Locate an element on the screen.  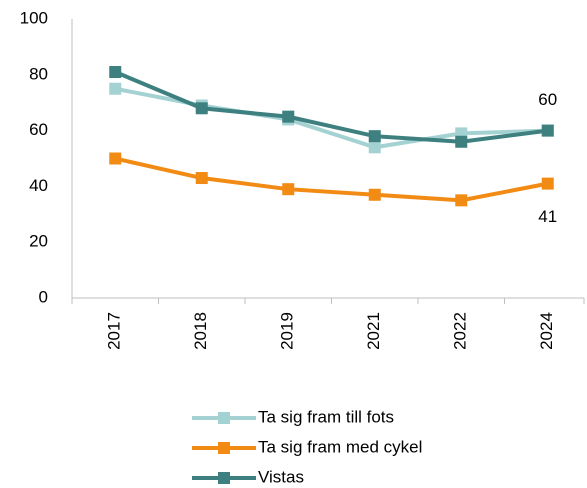
y-tick-label: 20 is located at coordinates (38, 241).